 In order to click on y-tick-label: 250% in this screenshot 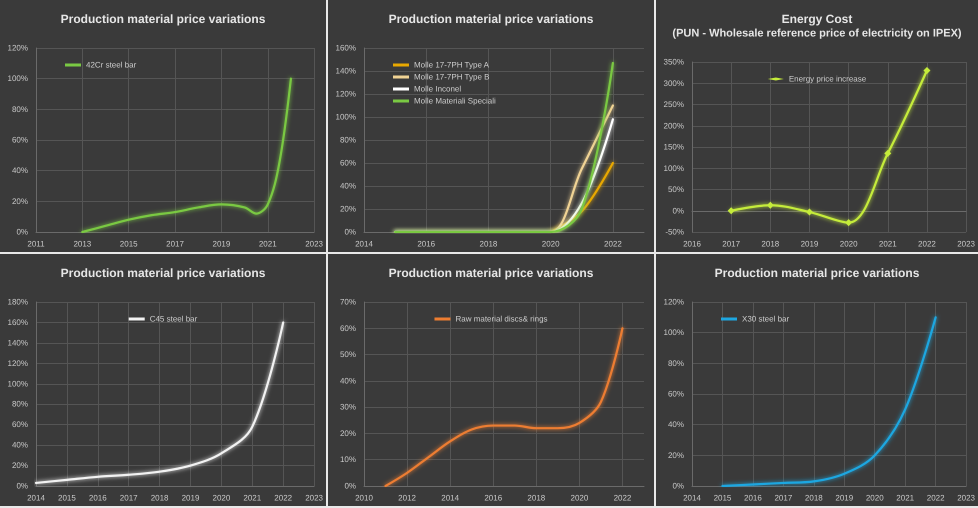, I will do `click(674, 104)`.